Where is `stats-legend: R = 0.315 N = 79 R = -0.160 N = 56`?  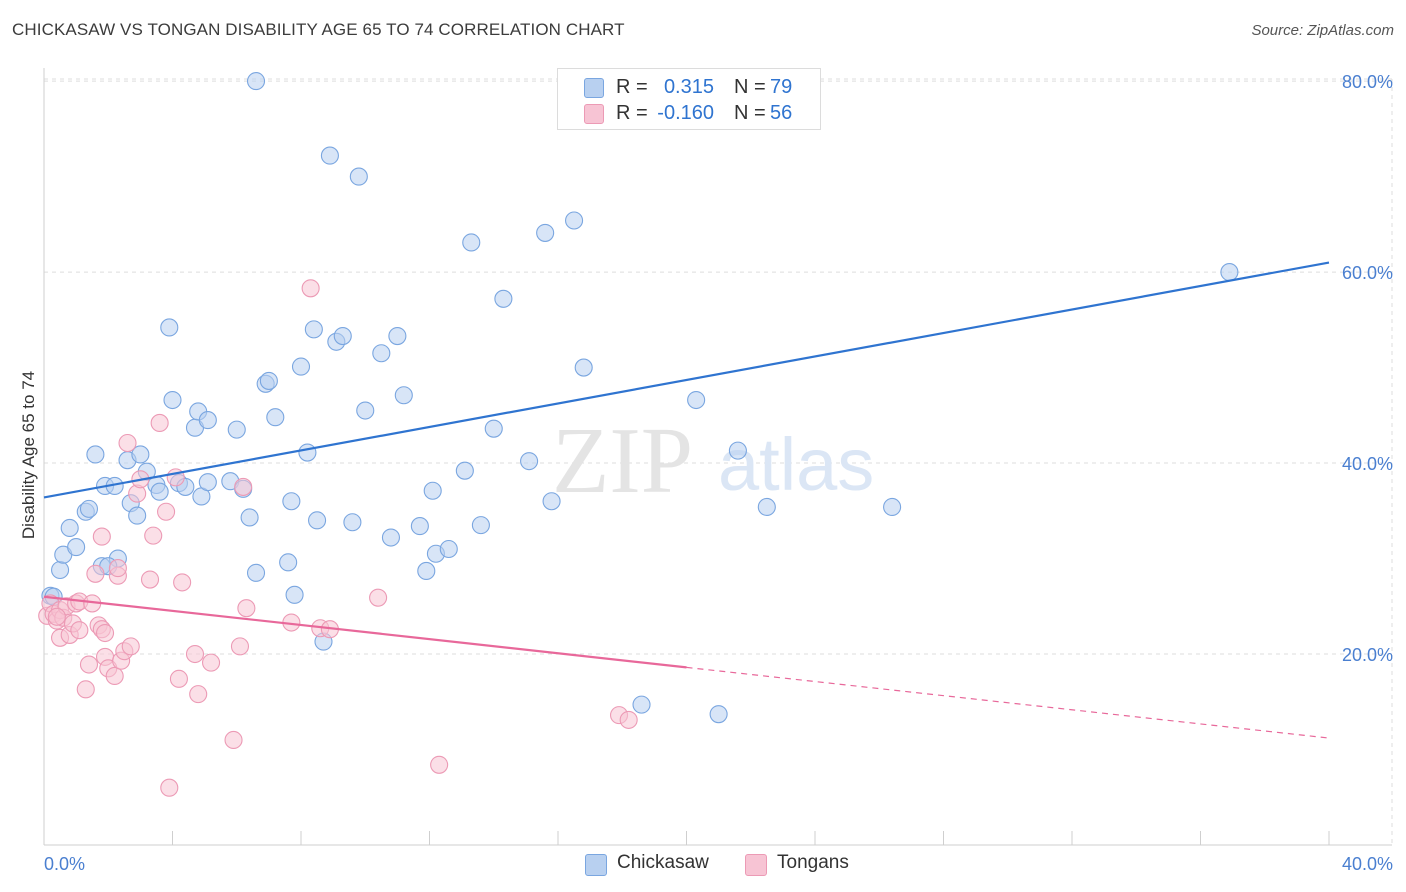 stats-legend: R = 0.315 N = 79 R = -0.160 N = 56 is located at coordinates (689, 99).